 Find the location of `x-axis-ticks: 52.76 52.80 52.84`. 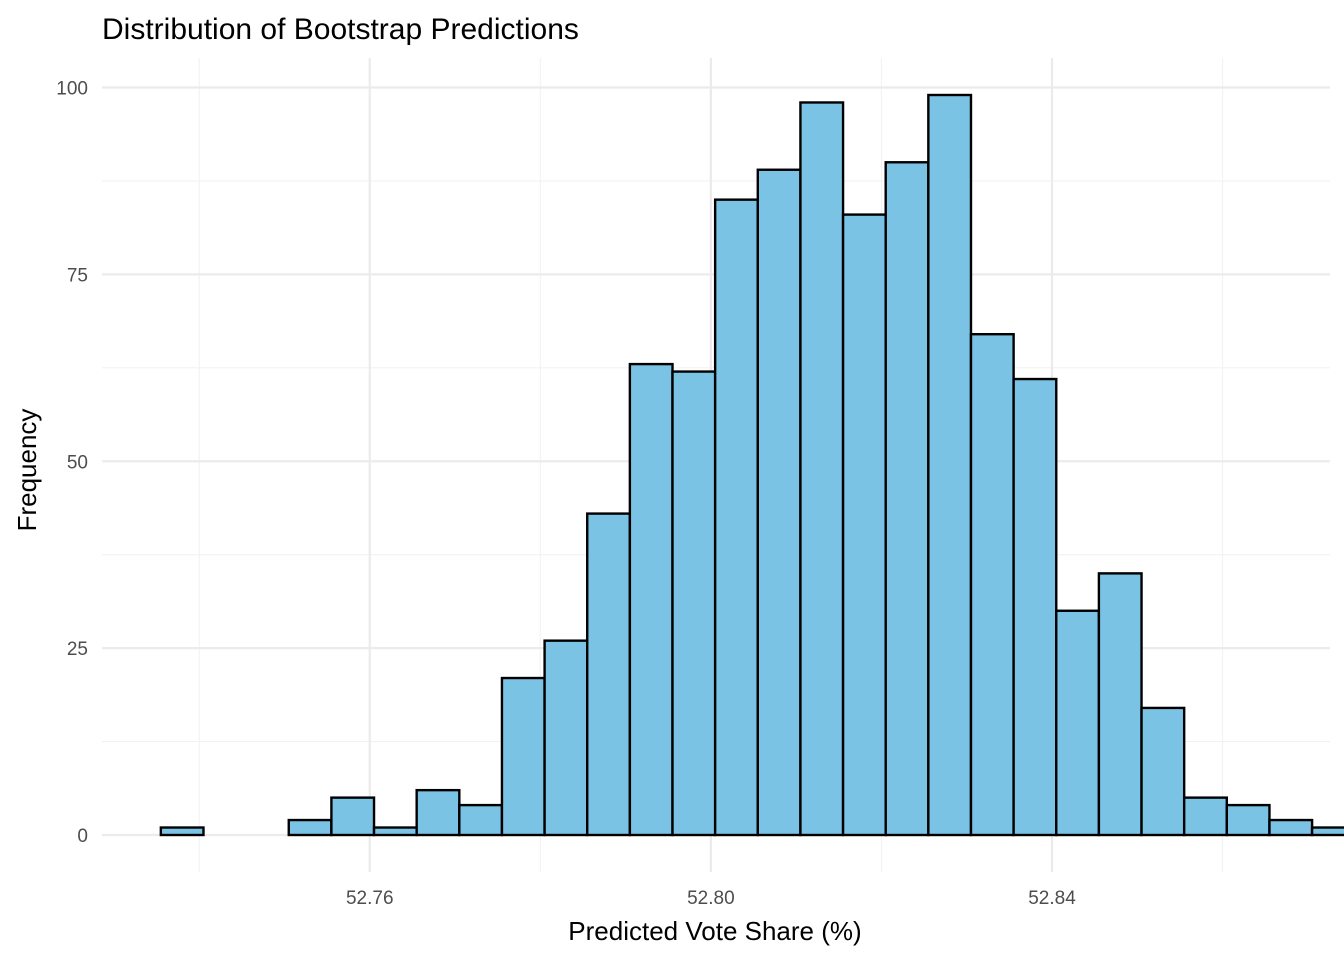

x-axis-ticks: 52.76 52.80 52.84 is located at coordinates (711, 898).